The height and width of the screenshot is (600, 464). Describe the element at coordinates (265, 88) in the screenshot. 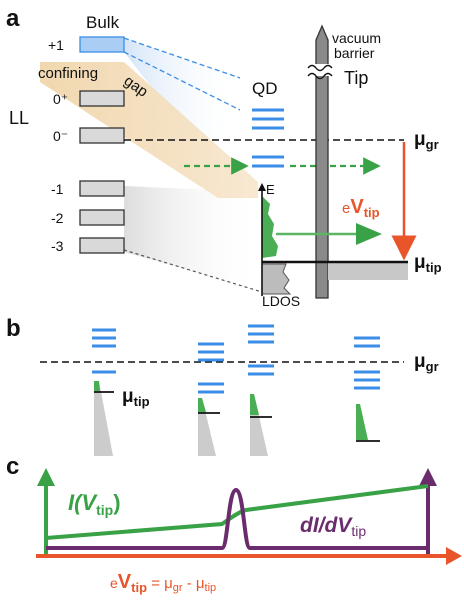

I see `qd-label: QD` at that location.